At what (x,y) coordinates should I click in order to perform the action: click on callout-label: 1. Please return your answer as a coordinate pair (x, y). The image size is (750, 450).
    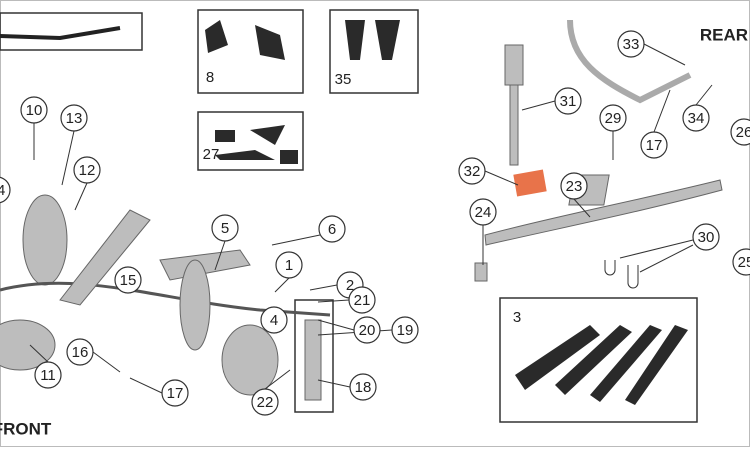
    Looking at the image, I should click on (289, 265).